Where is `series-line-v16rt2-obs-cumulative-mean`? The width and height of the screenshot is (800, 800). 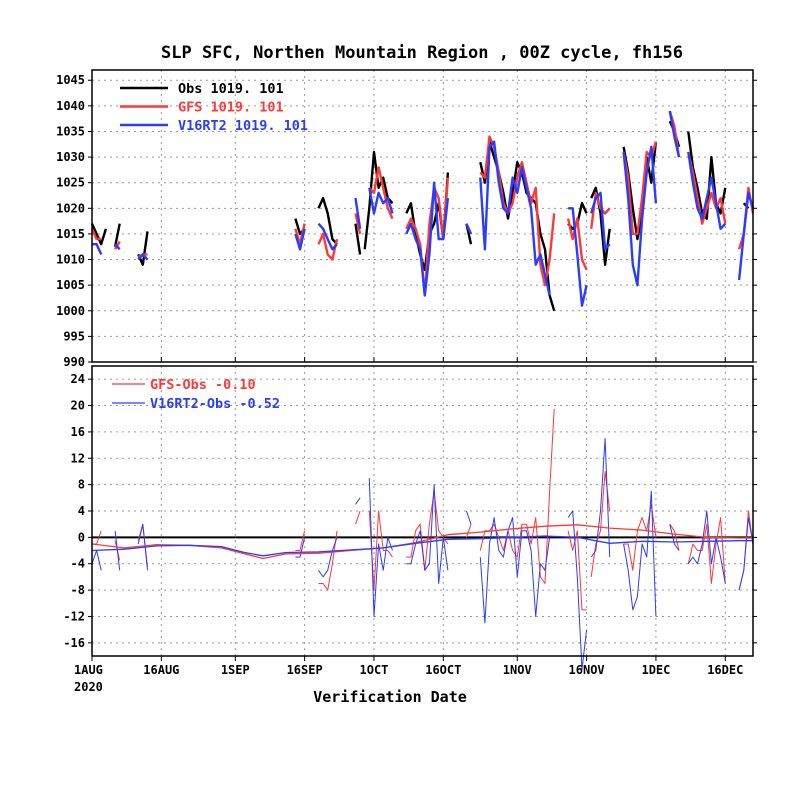 series-line-v16rt2-obs-cumulative-mean is located at coordinates (422, 546).